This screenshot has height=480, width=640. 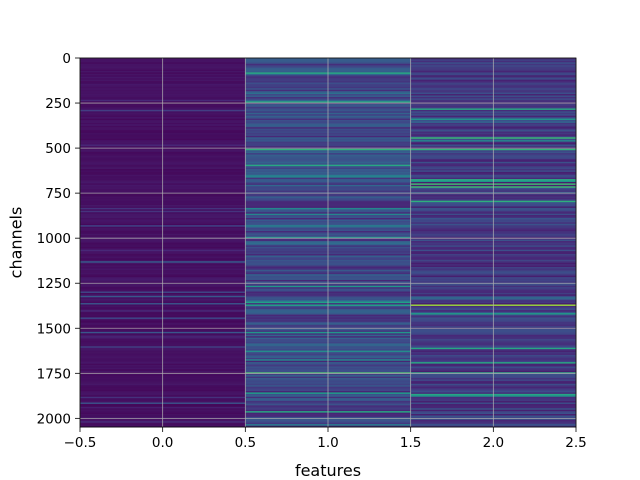 I want to click on x-tick-label: 0.5, so click(x=245, y=443).